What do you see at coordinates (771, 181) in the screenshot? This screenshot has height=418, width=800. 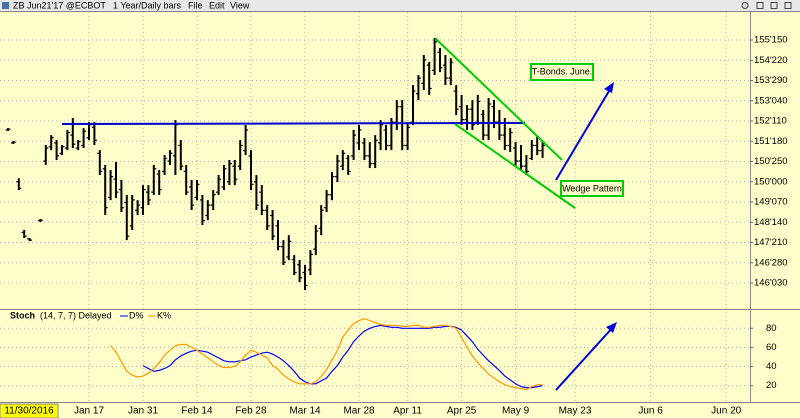 I see `y-tick-label: 150'000` at bounding box center [771, 181].